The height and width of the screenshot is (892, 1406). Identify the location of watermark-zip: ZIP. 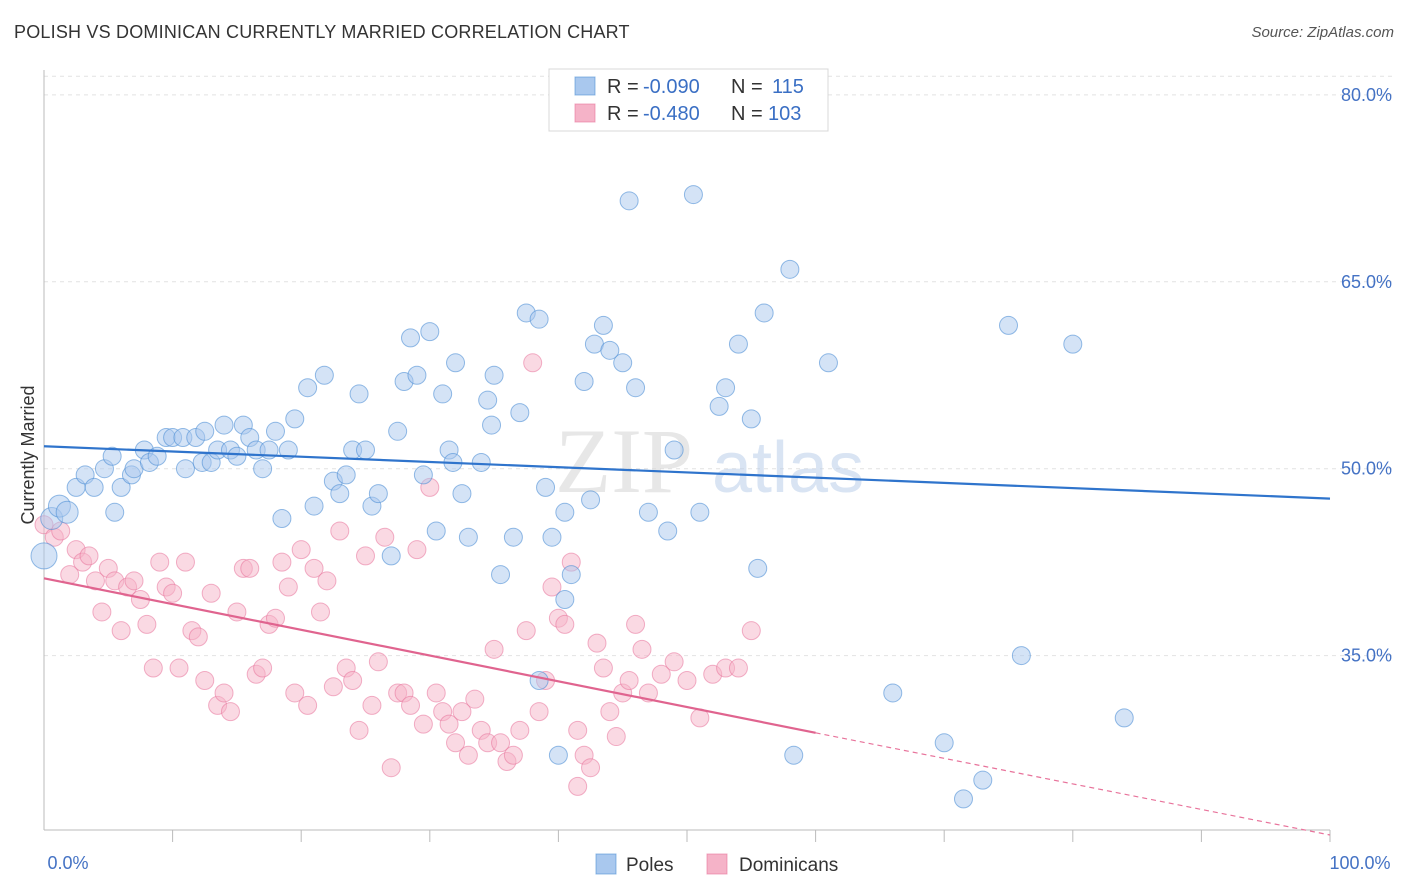
(624, 461).